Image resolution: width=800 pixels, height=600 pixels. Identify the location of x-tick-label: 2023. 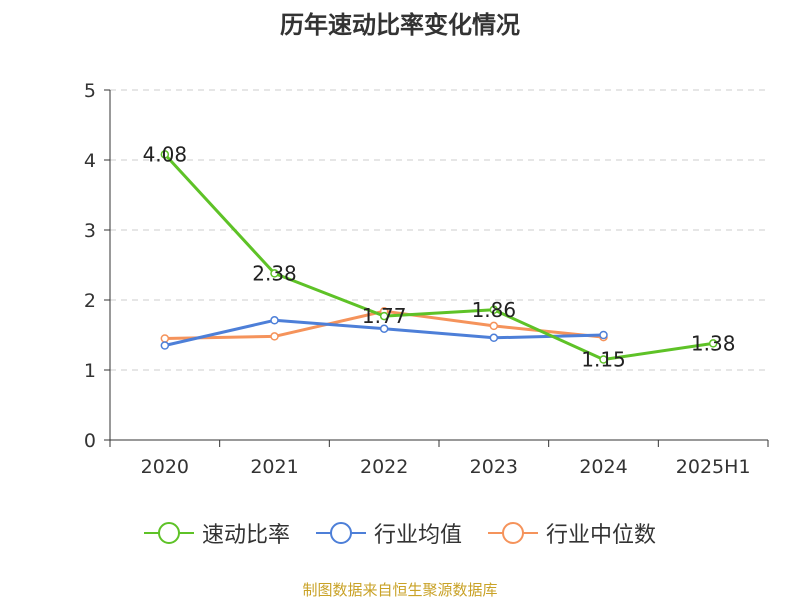
(494, 467).